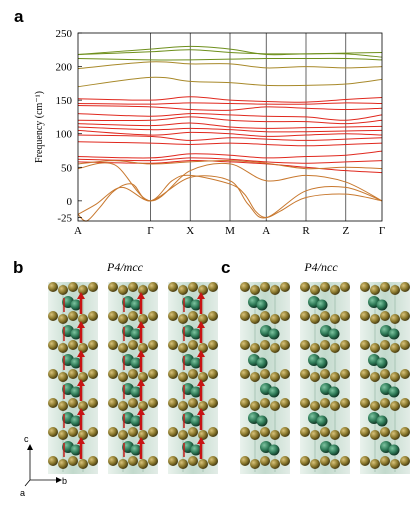 The image size is (415, 523). Describe the element at coordinates (225, 267) in the screenshot. I see `panel-label-c: c` at that location.